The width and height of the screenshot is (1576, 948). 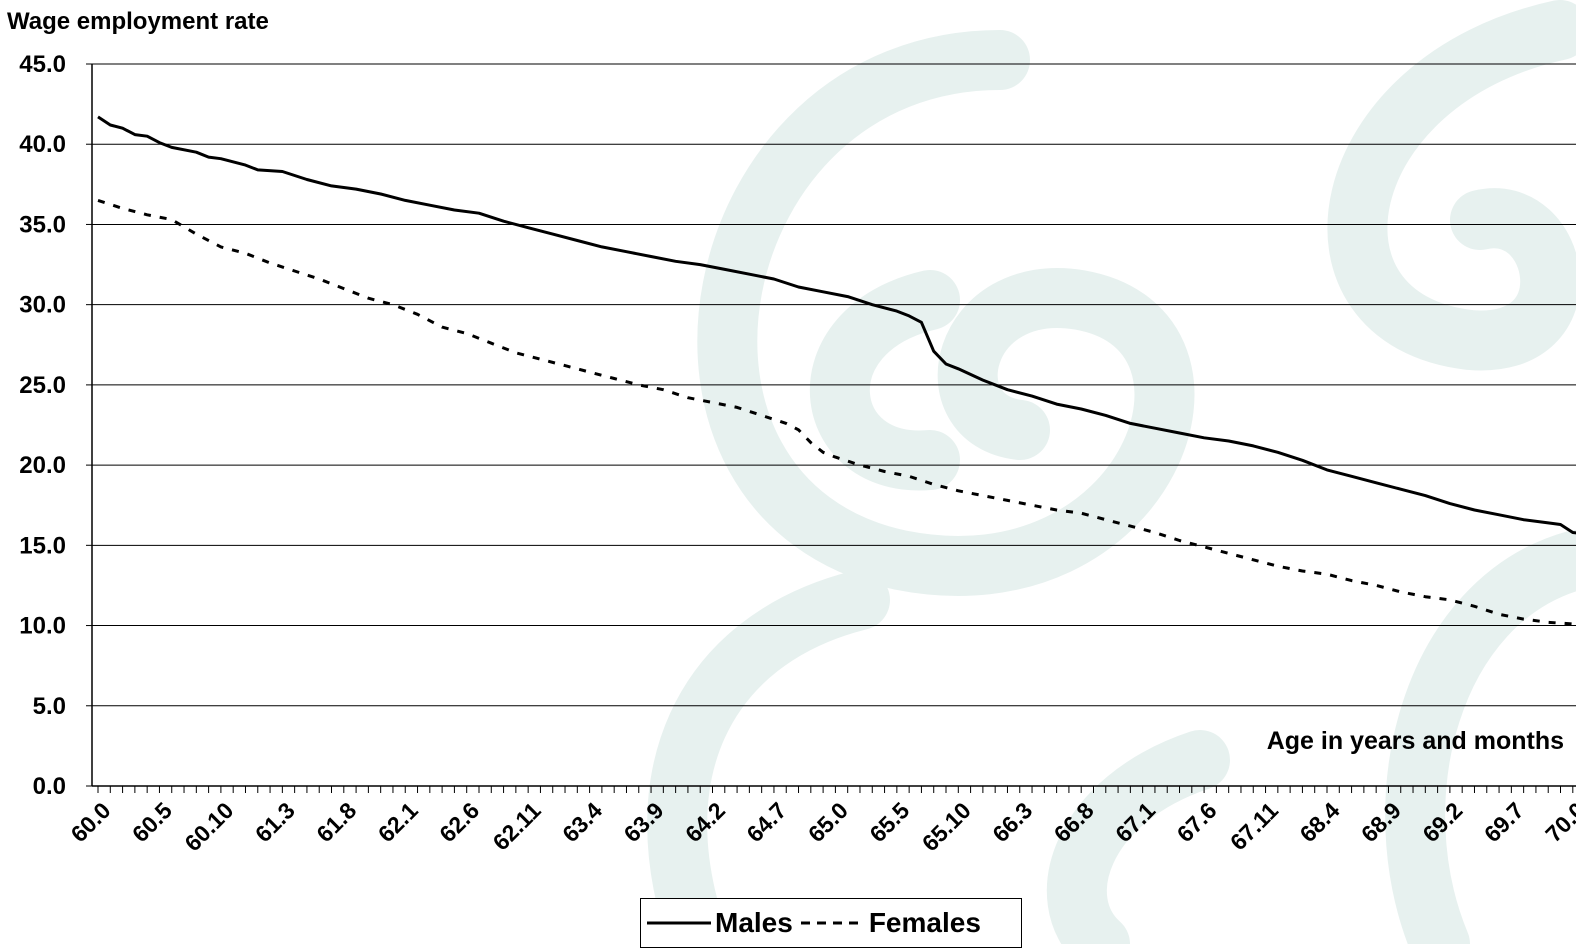 I want to click on y-tick-label-30.0: 30.0, so click(x=42, y=305).